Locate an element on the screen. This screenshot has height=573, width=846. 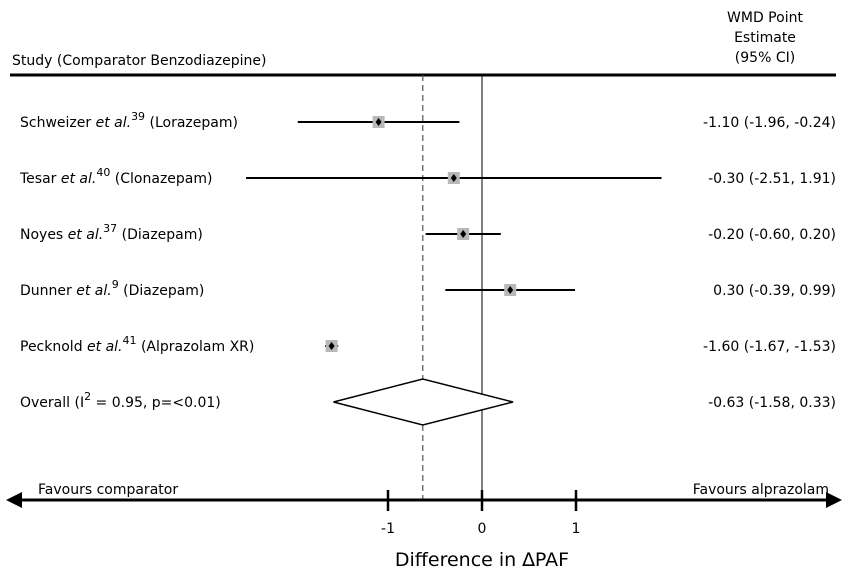
overall-label-prefix: Overall (I is located at coordinates (52, 403).